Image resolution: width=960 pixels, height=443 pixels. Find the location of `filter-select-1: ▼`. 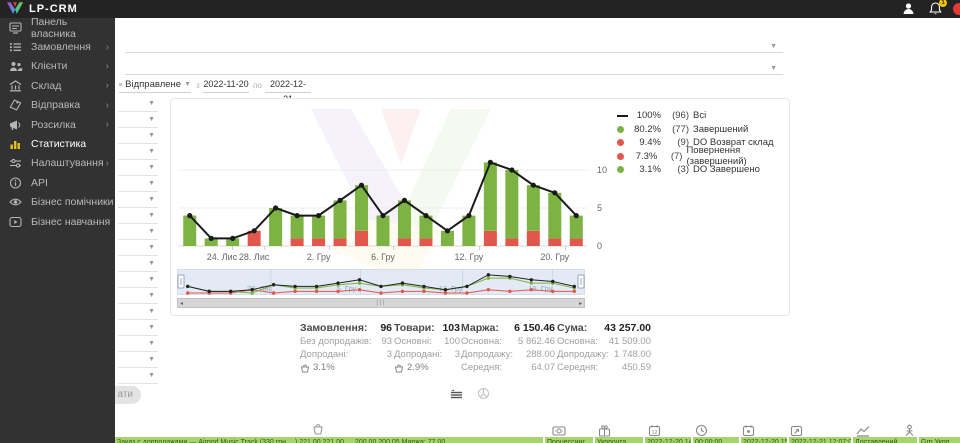

filter-select-1: ▼ is located at coordinates (454, 43).